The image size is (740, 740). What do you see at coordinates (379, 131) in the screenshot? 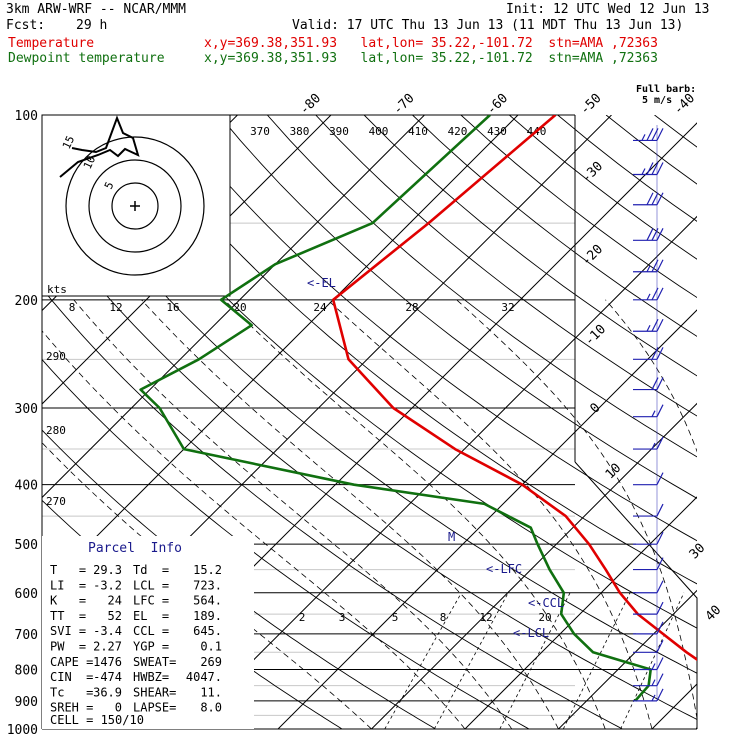
I see `theta-tick-label: 400` at bounding box center [379, 131].